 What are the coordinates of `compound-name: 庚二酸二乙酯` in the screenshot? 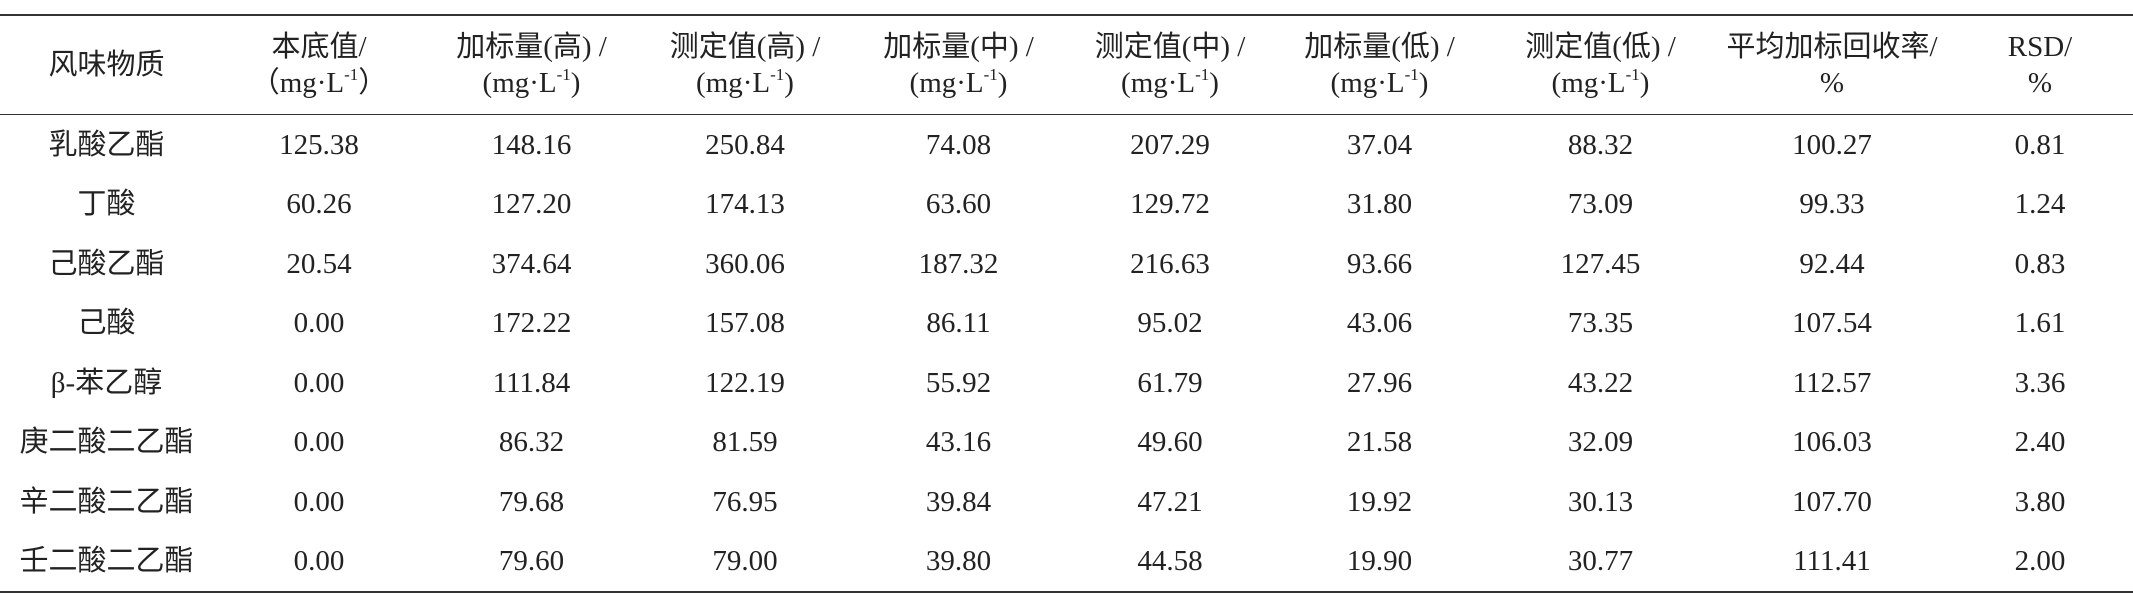 It's located at (106, 442).